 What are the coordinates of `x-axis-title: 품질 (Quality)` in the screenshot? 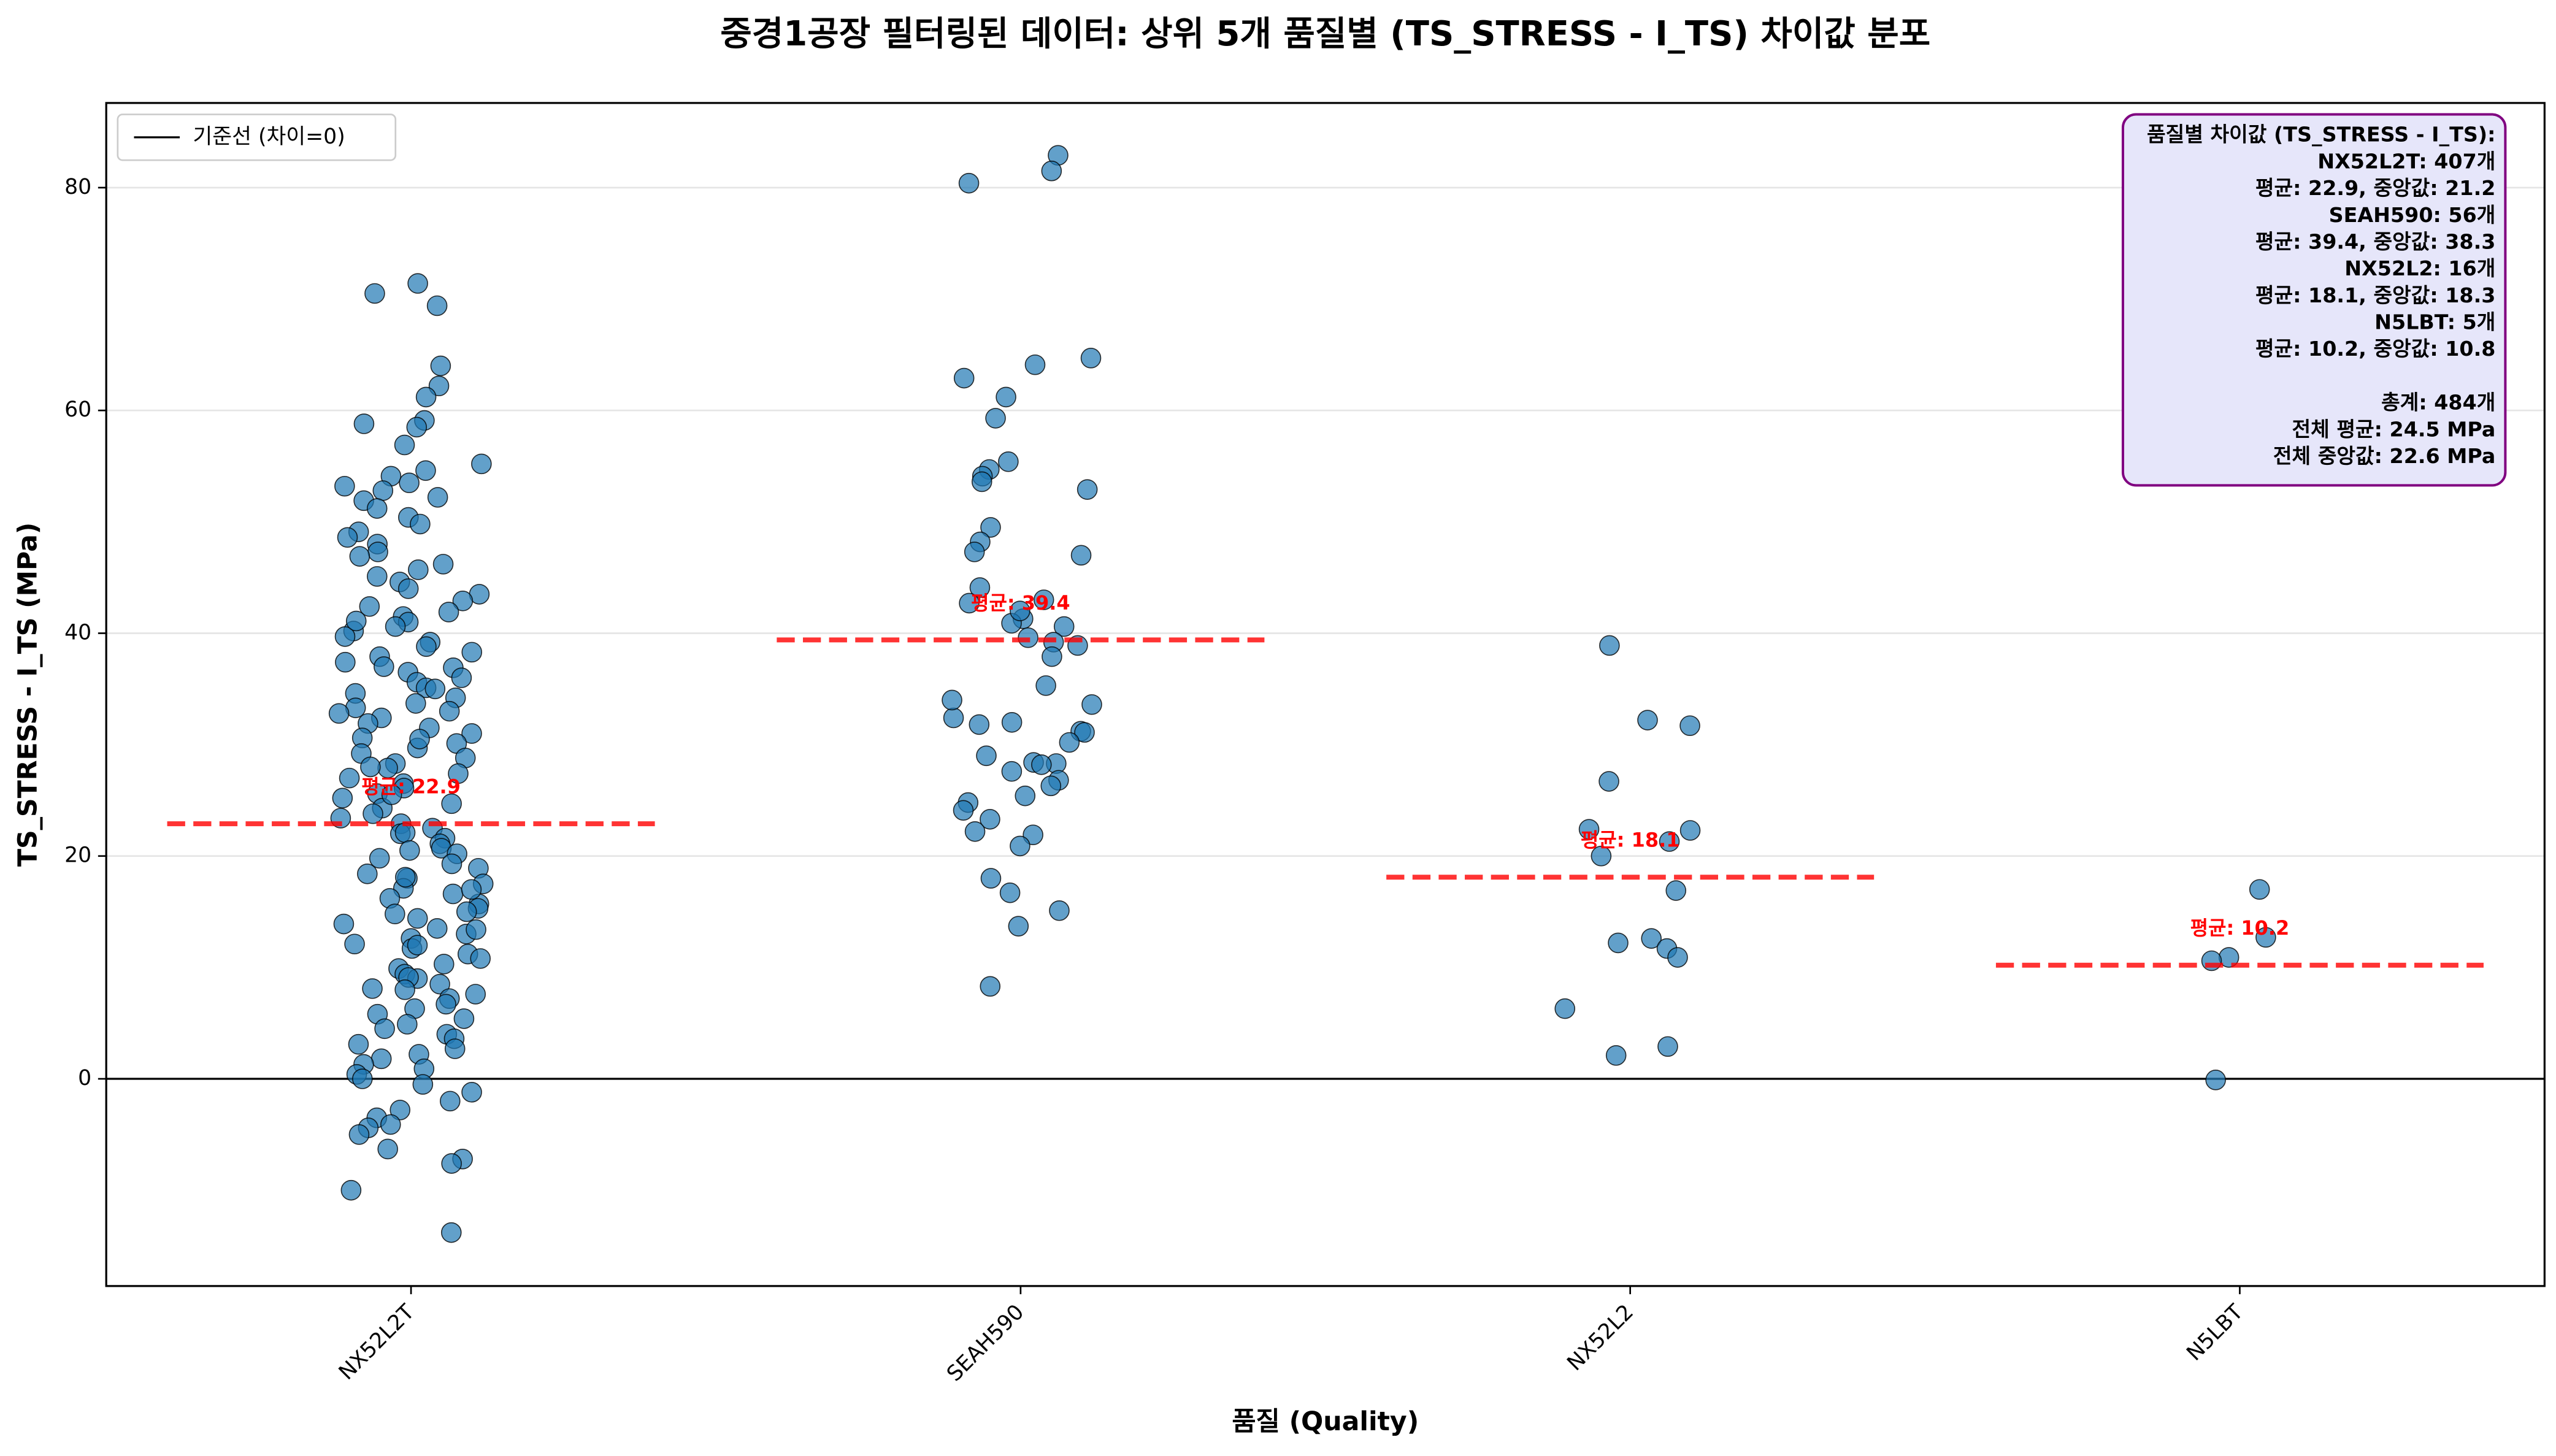 It's located at (1325, 1421).